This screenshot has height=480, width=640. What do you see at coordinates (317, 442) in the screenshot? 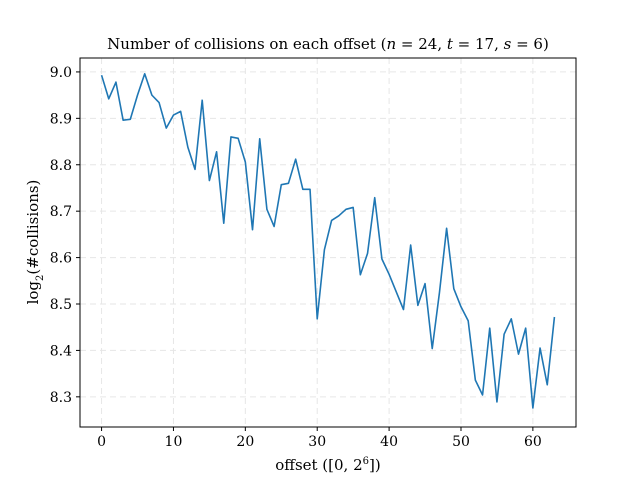
I see `x-tick-label: 30` at bounding box center [317, 442].